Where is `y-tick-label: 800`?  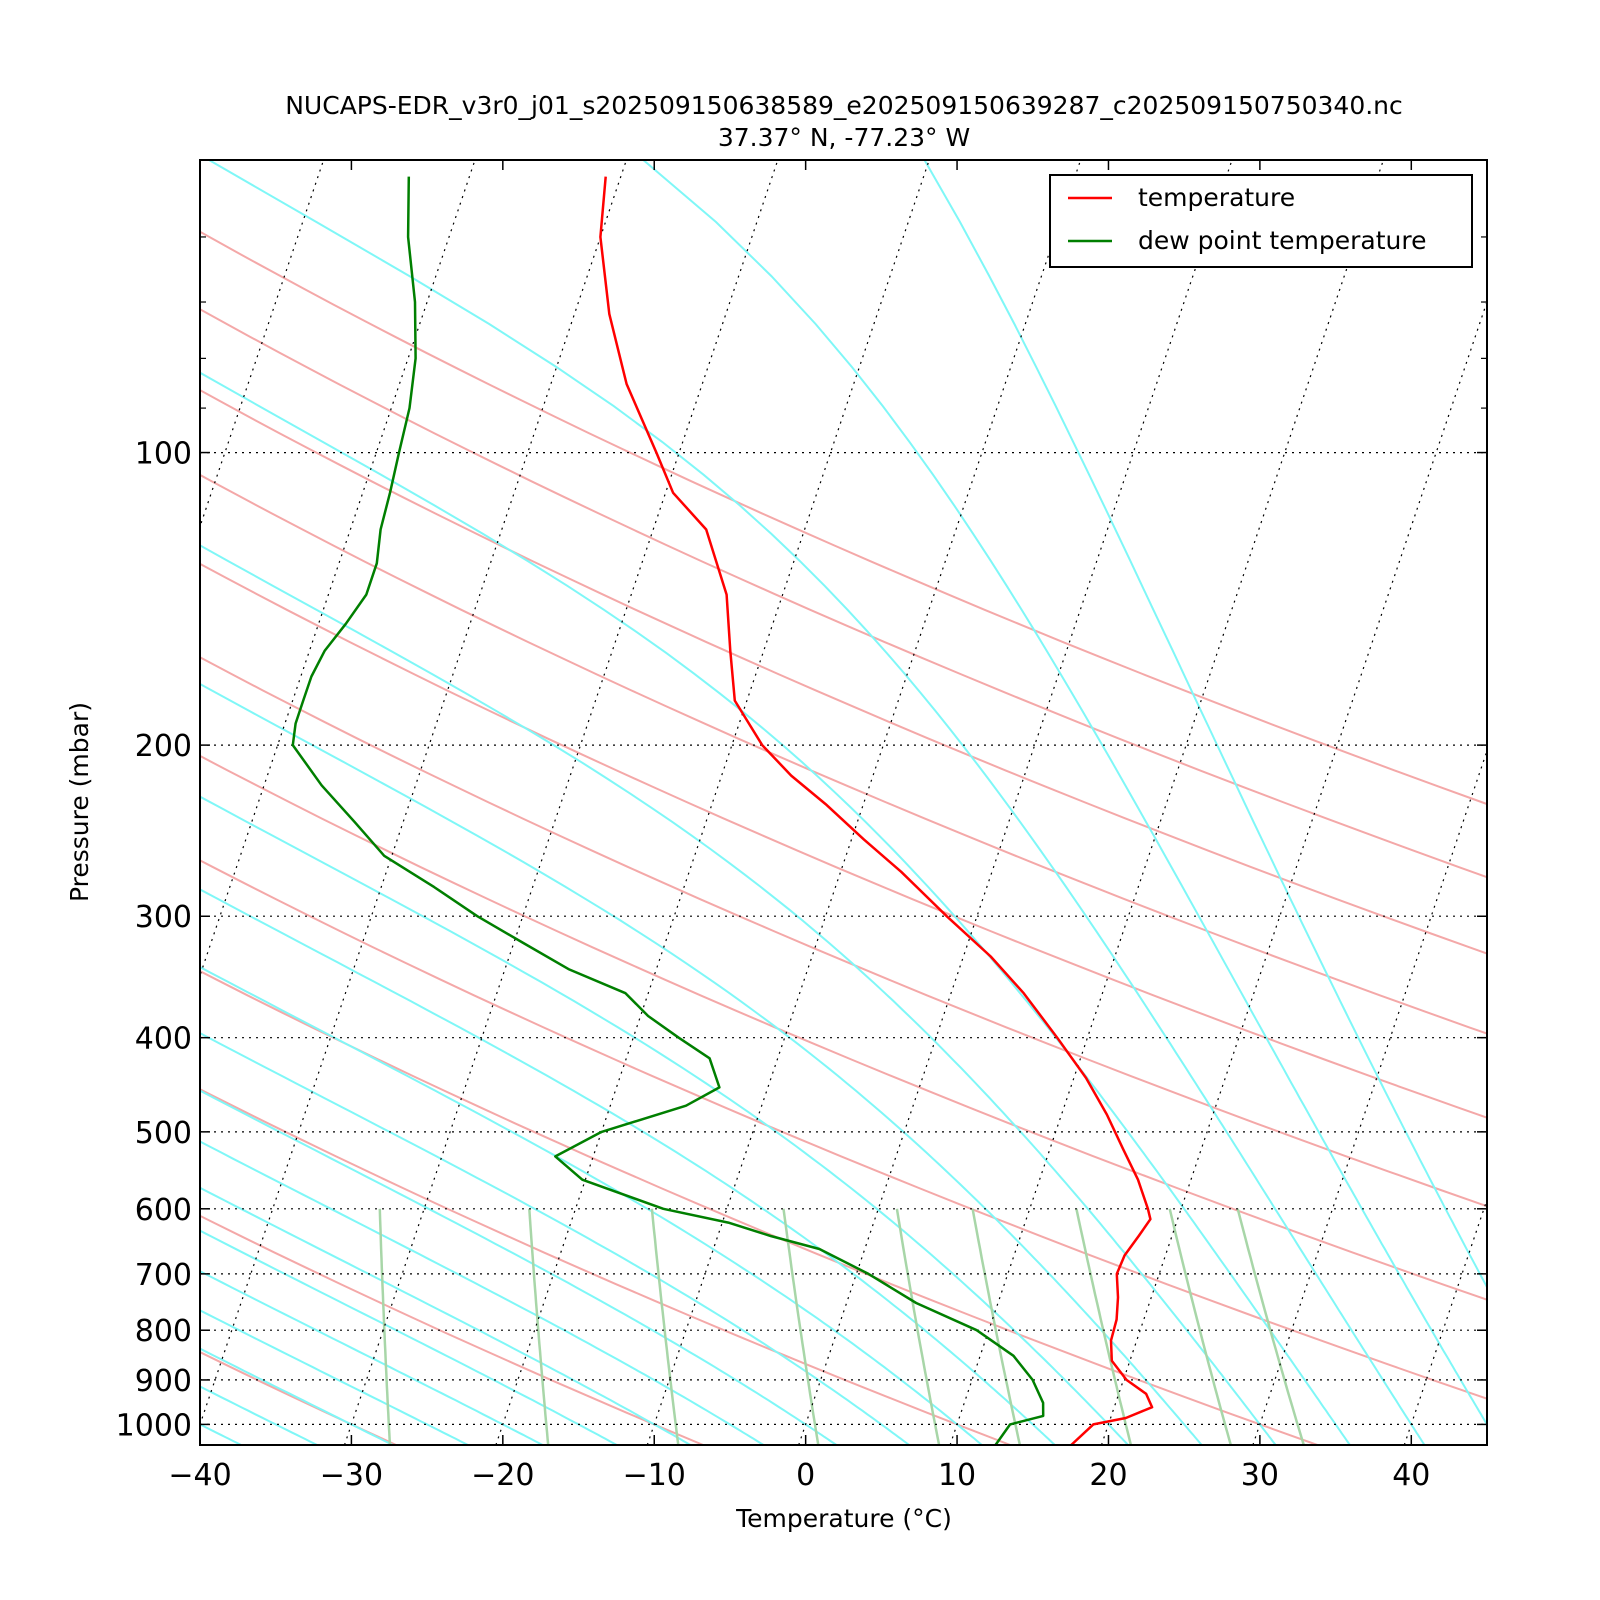
y-tick-label: 800 is located at coordinates (163, 1331).